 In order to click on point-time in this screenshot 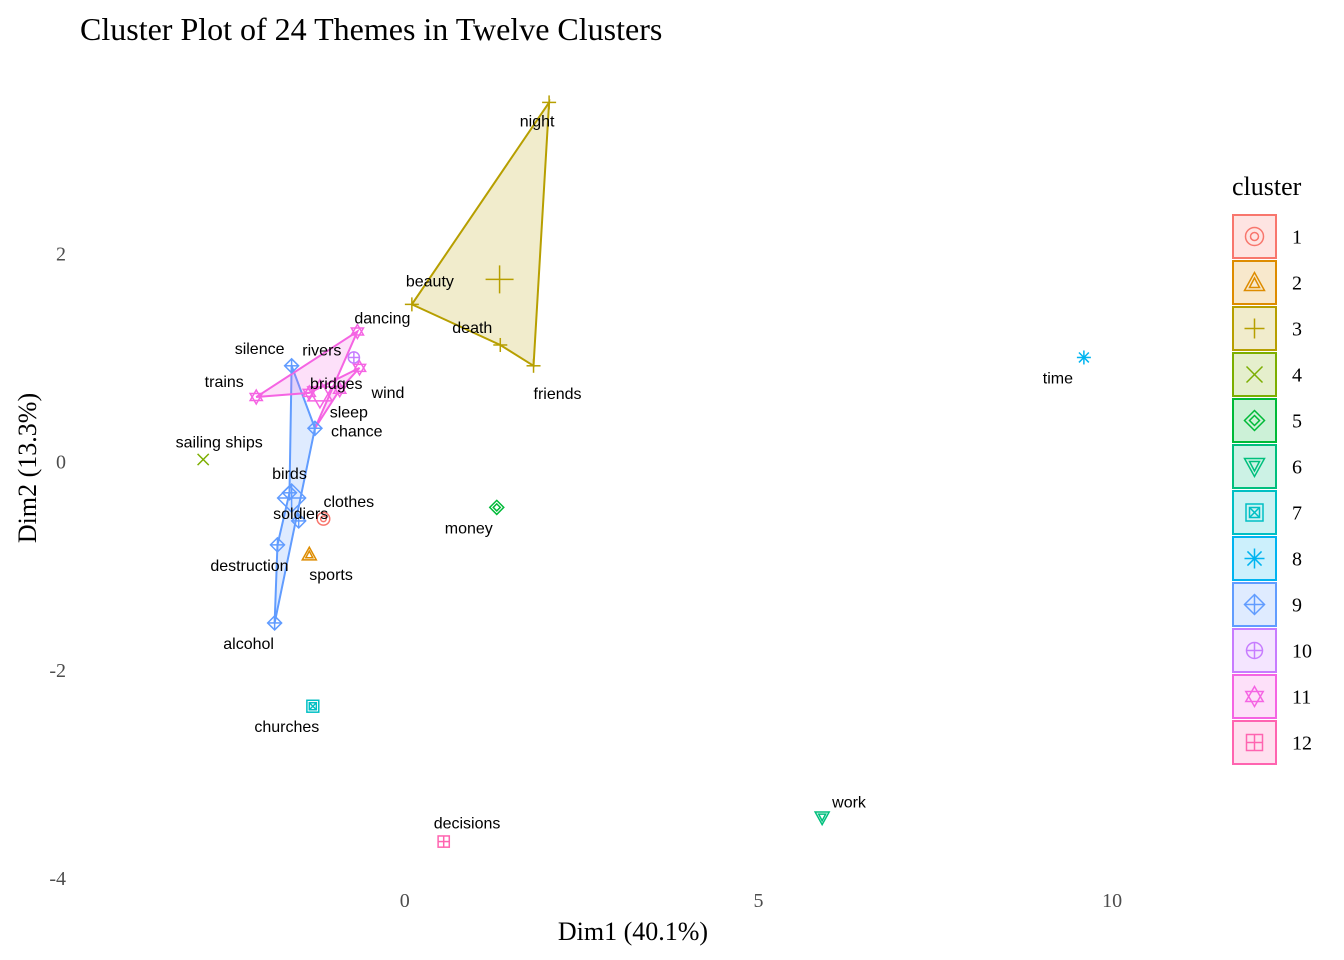, I will do `click(1083, 357)`.